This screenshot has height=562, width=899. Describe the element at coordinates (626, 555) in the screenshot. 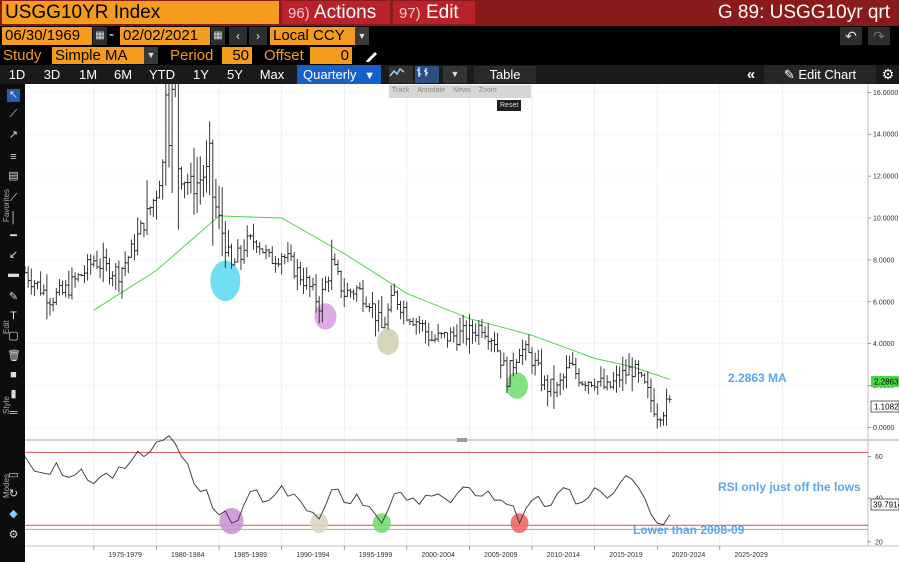

I see `x-tick-label: 2015-2019` at that location.